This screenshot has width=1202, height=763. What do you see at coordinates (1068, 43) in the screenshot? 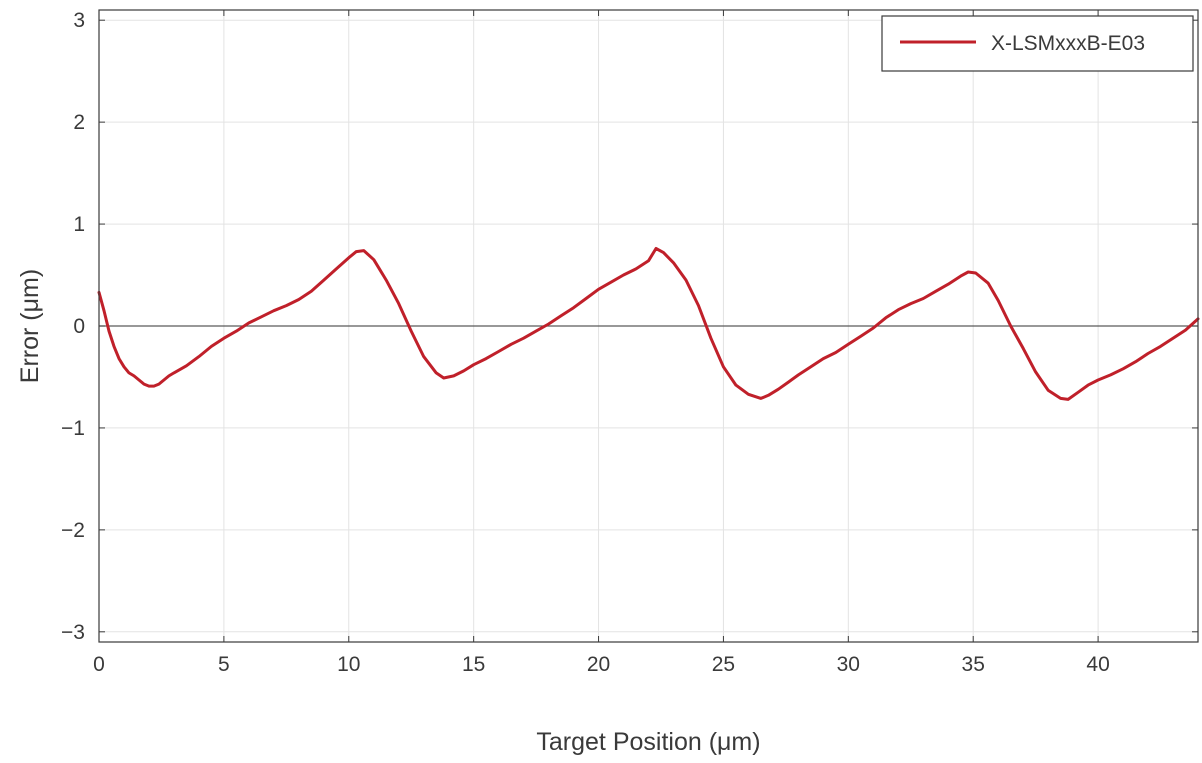
I see `legend-entry-label: X-LSMxxxB-E03` at bounding box center [1068, 43].